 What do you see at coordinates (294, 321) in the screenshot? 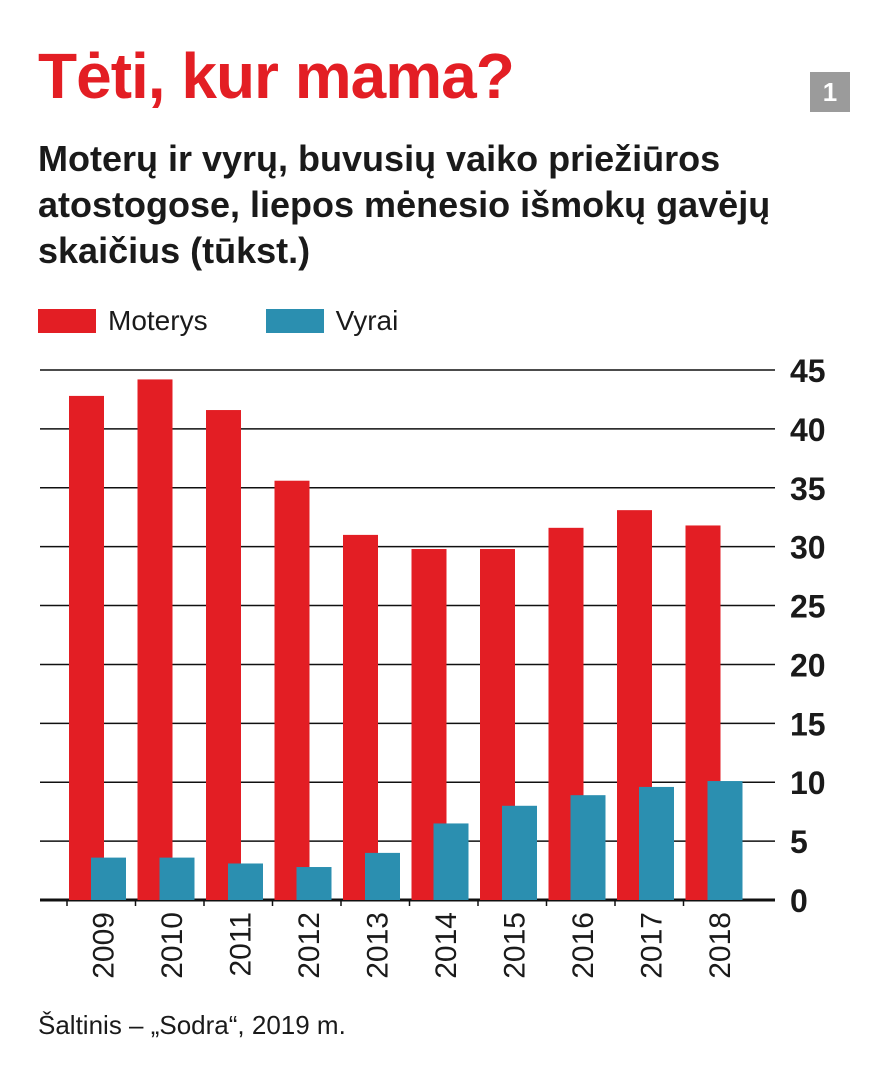
I see `legend-swatch-men` at bounding box center [294, 321].